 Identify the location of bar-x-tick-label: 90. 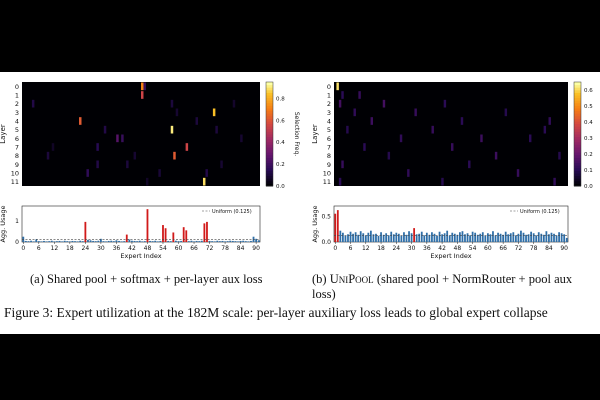
(564, 248).